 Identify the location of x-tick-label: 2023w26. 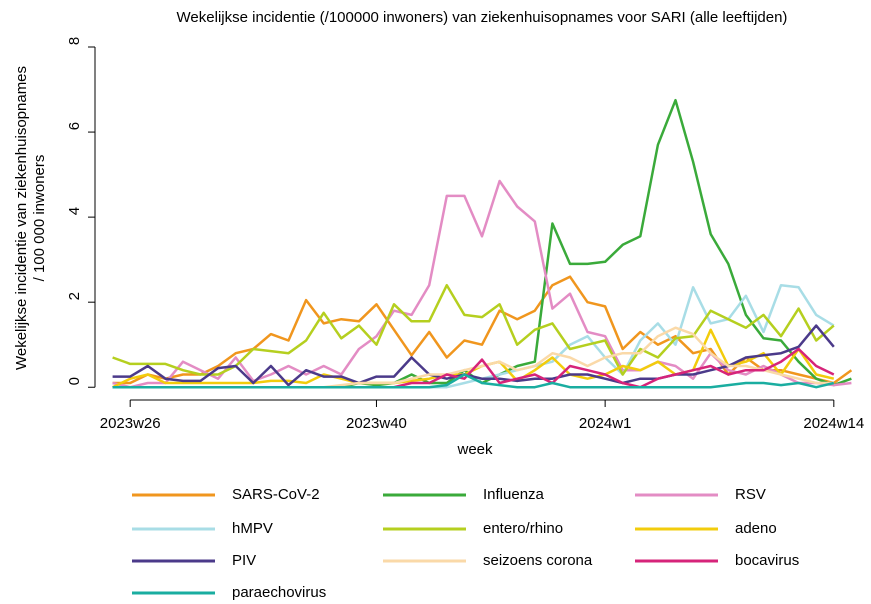
(130, 423).